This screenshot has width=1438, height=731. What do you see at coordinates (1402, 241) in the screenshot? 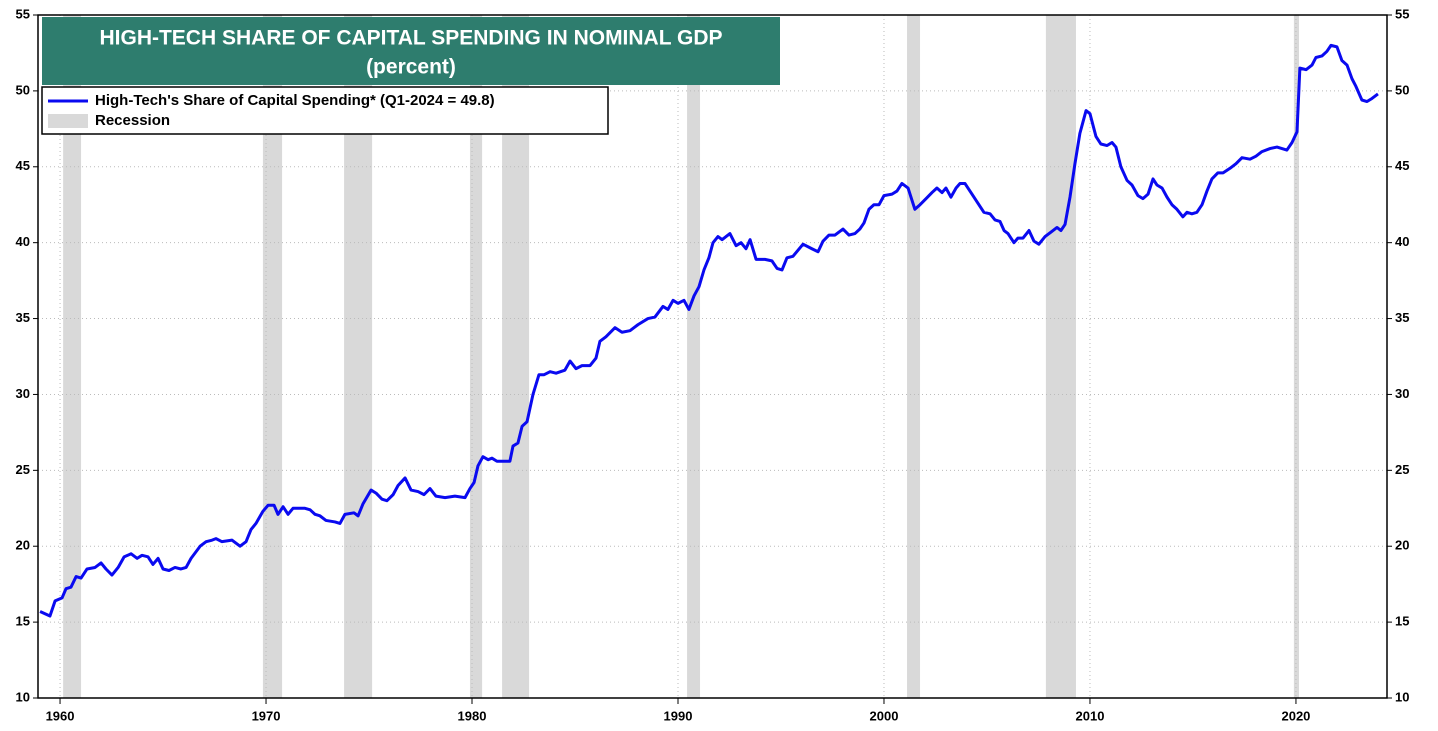
I see `y2-tick-label: 40` at bounding box center [1402, 241].